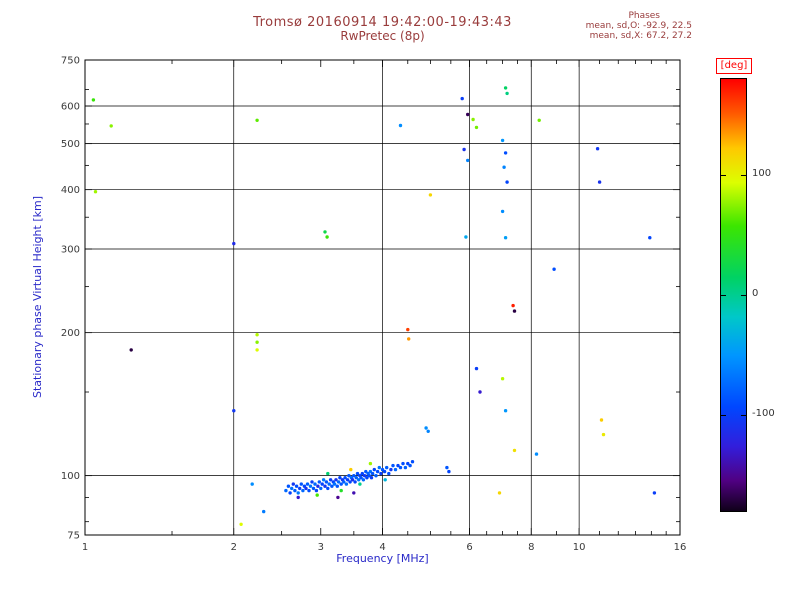 The width and height of the screenshot is (800, 600). What do you see at coordinates (640, 36) in the screenshot?
I see `phase-stats-line-x: mean, sd,X: 67.2, 27.2` at bounding box center [640, 36].